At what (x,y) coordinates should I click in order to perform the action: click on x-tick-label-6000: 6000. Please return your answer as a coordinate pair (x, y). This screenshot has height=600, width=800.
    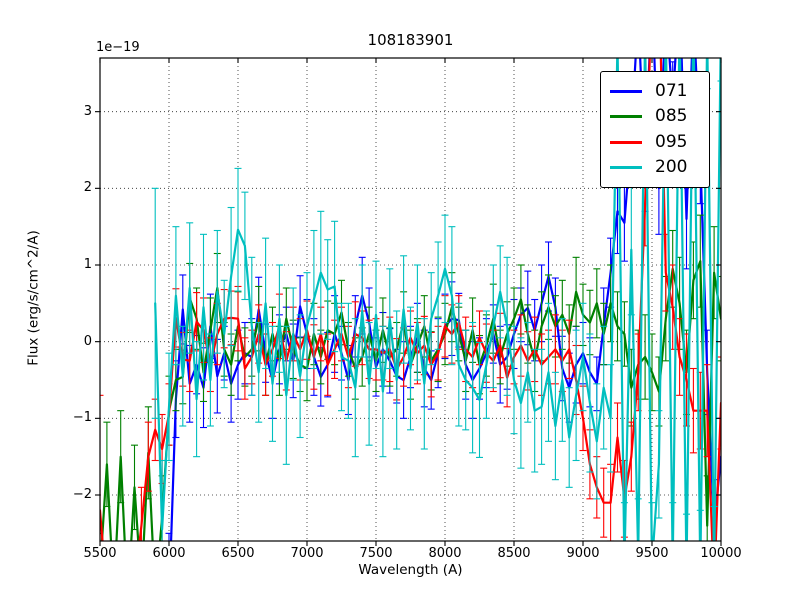
    Looking at the image, I should click on (169, 553).